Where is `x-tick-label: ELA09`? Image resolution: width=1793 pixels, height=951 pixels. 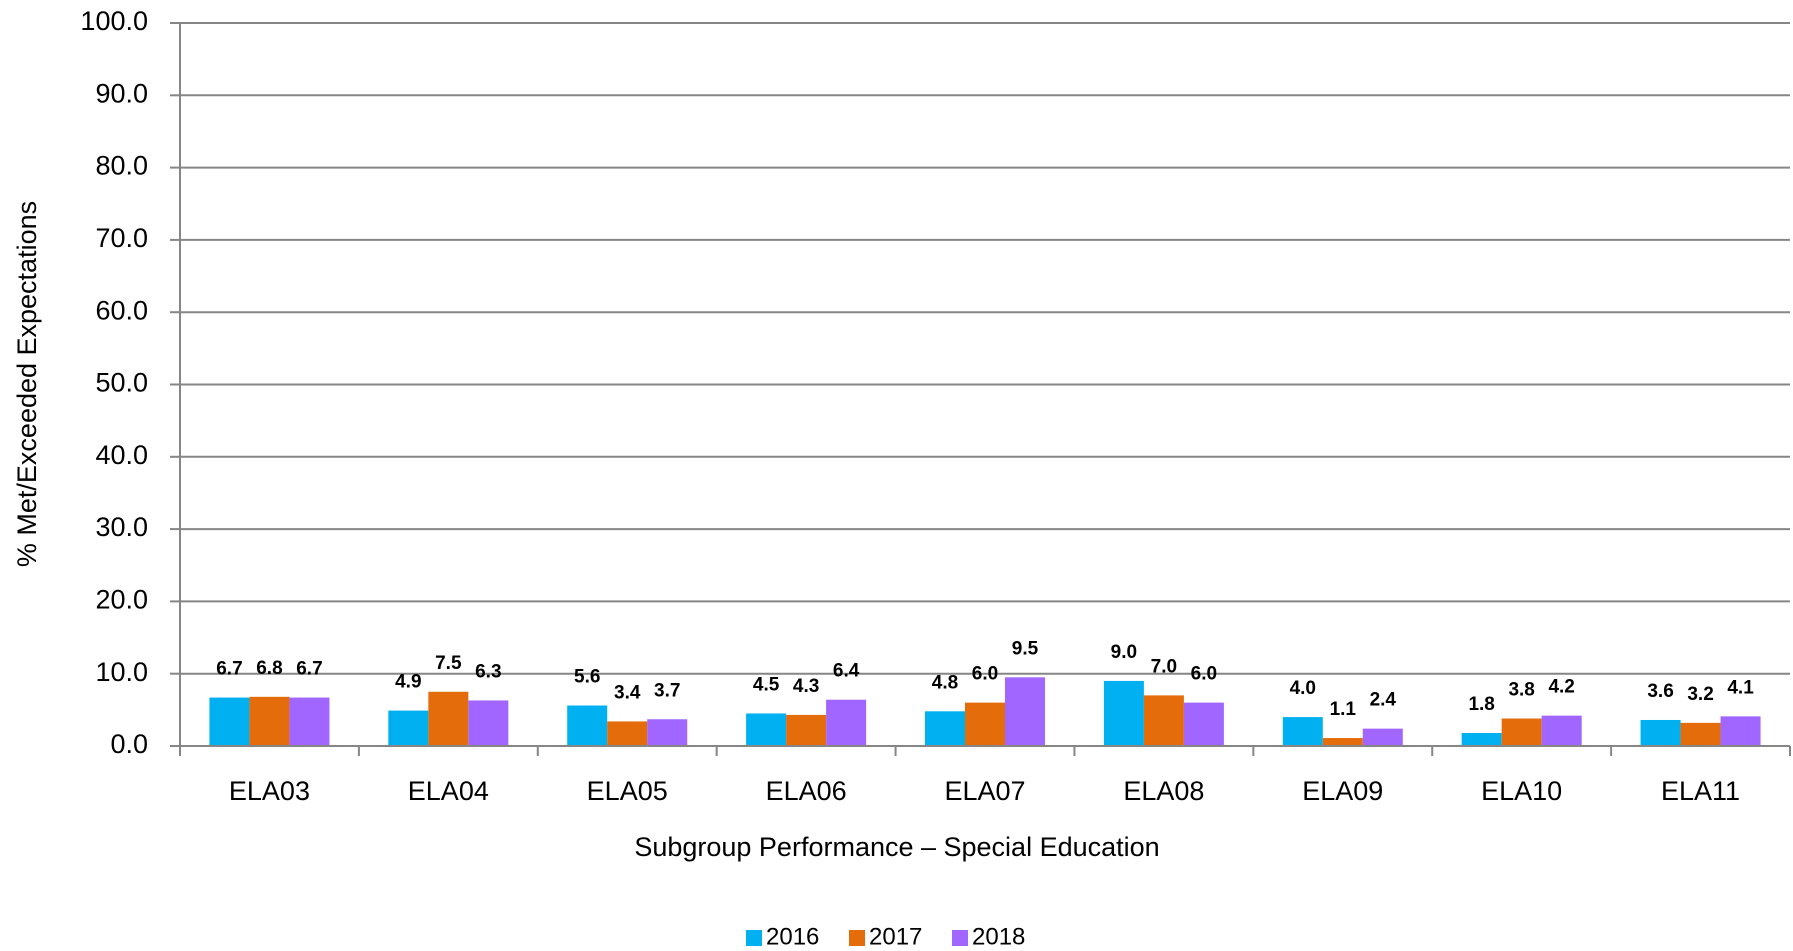 x-tick-label: ELA09 is located at coordinates (1342, 791).